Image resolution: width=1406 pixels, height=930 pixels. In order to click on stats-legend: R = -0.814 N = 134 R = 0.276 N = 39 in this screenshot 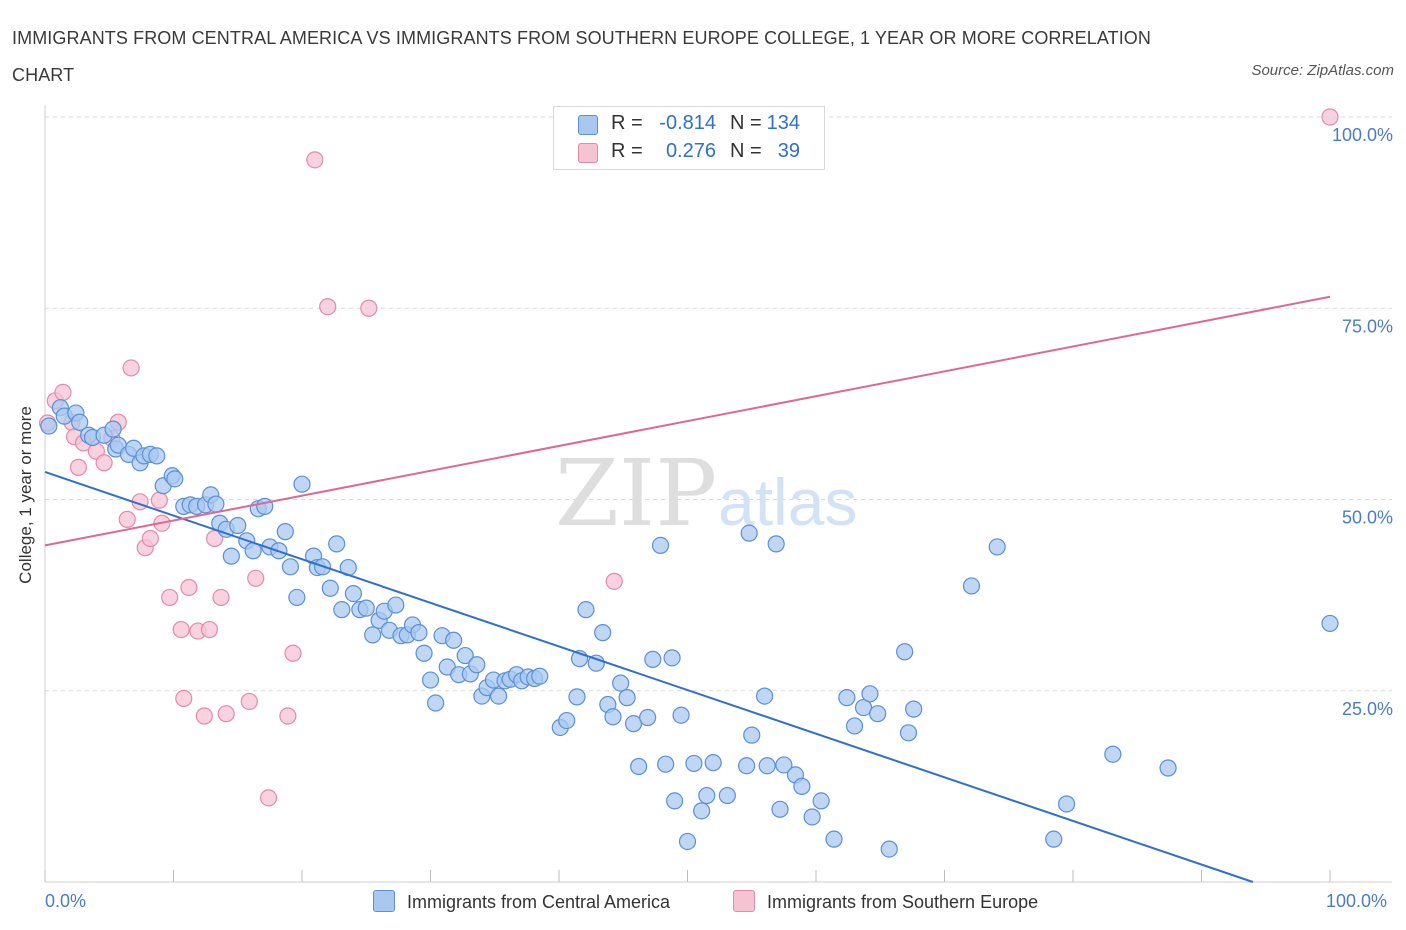, I will do `click(689, 138)`.